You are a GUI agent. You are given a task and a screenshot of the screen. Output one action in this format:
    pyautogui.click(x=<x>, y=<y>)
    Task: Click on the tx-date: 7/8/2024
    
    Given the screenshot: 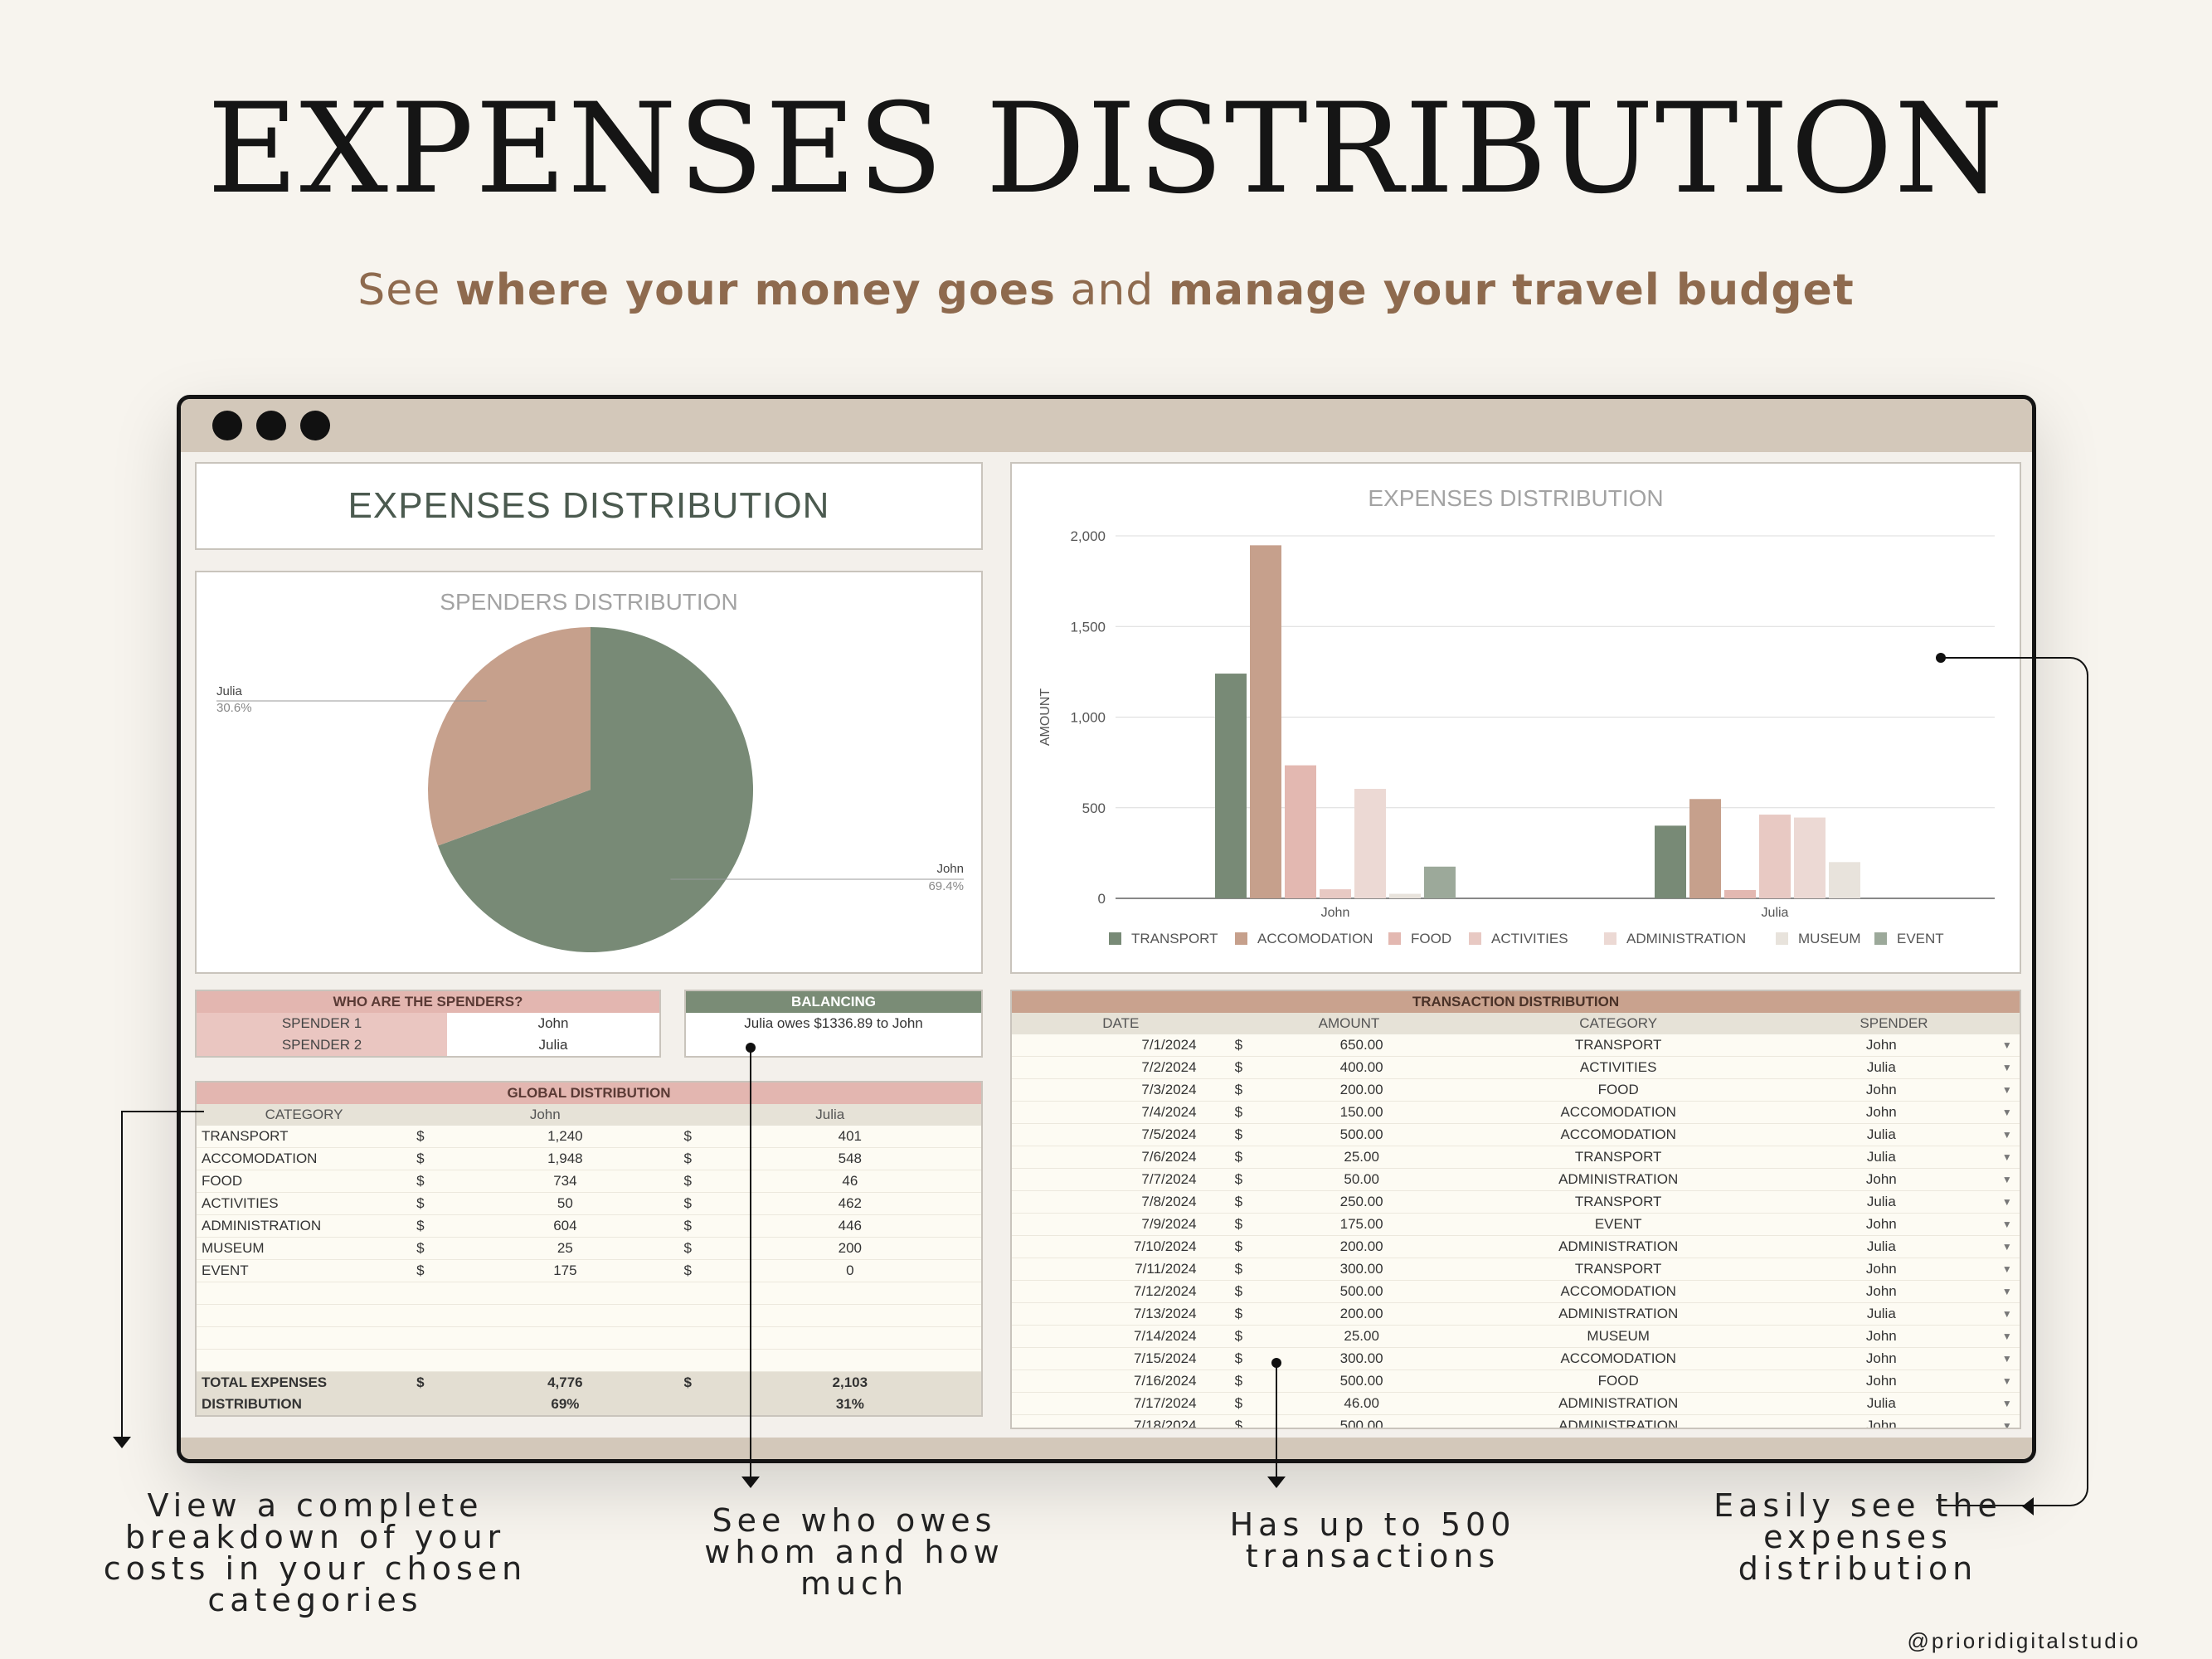 What is the action you would take?
    pyautogui.click(x=1121, y=1202)
    